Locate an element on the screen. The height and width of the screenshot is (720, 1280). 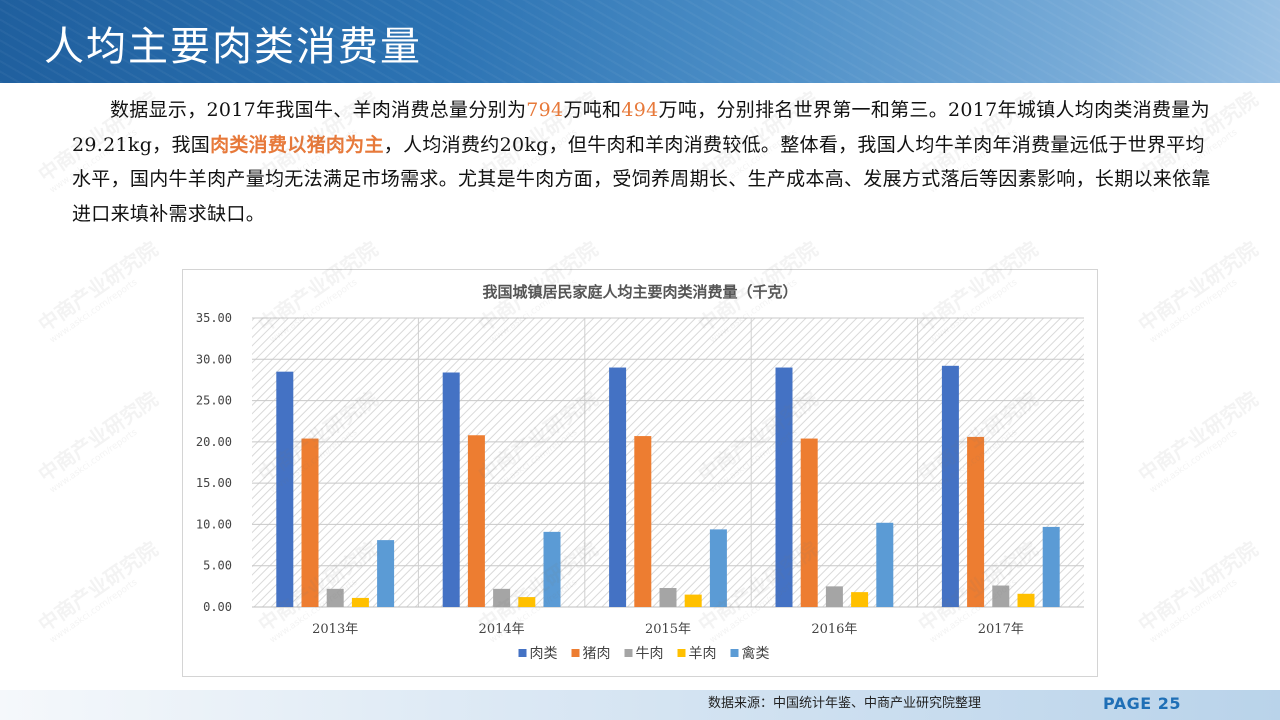
y-tick-label: 30.00 is located at coordinates (214, 359).